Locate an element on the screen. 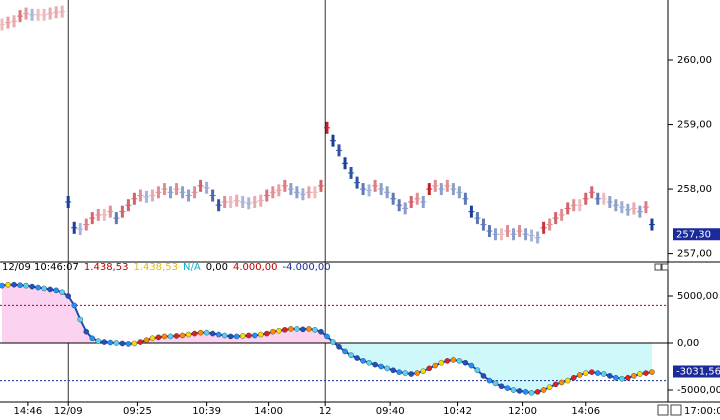  y-tick-label: 259,00 is located at coordinates (694, 125).